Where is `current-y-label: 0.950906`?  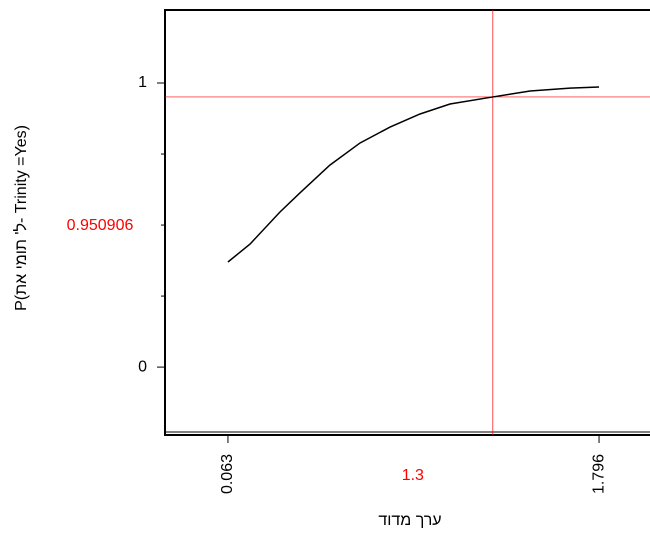
current-y-label: 0.950906 is located at coordinates (100, 225).